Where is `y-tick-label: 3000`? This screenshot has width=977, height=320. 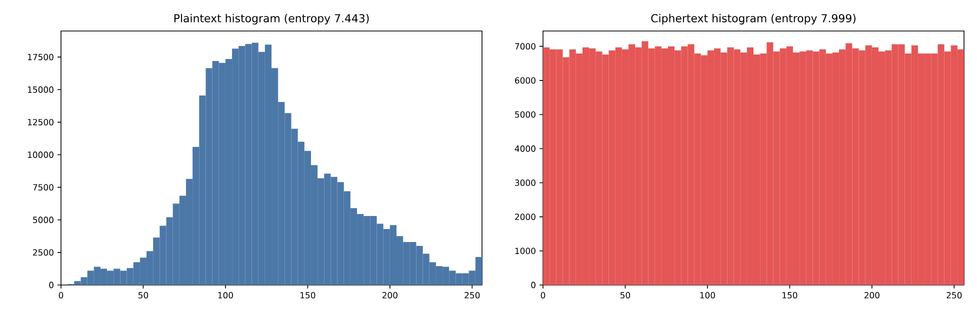
y-tick-label: 3000 is located at coordinates (525, 183).